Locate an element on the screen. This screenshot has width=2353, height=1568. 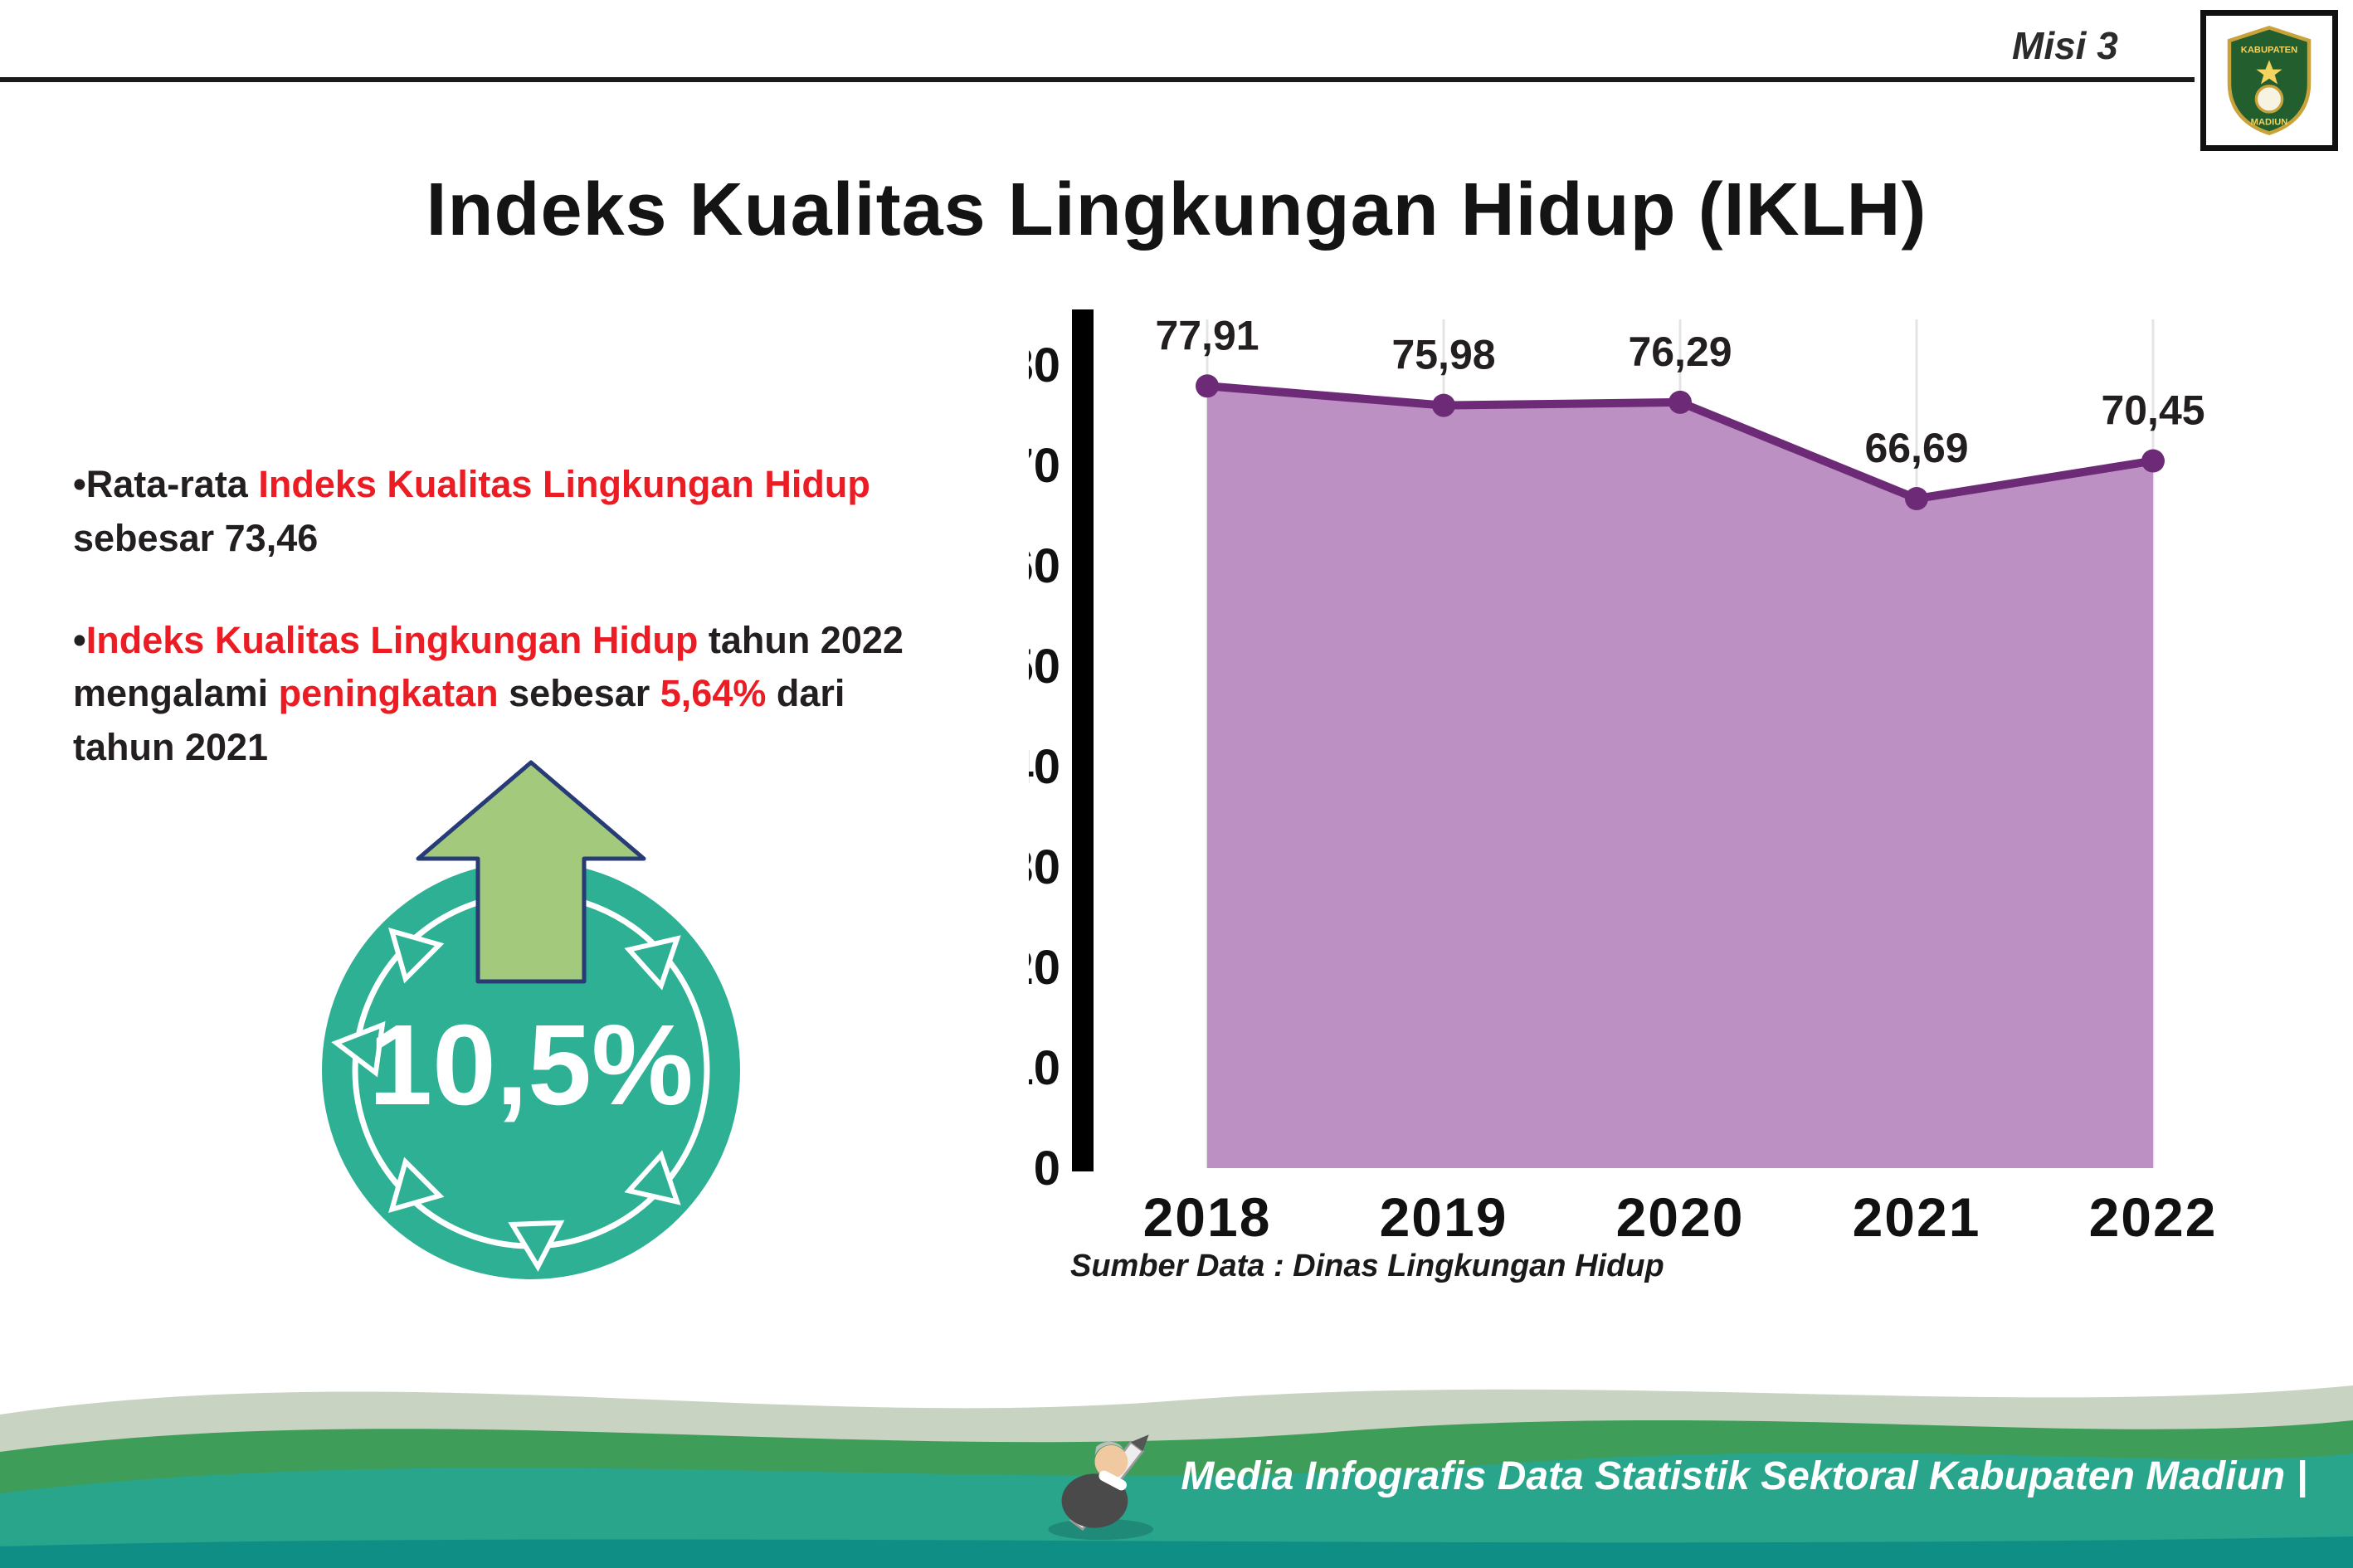
bullet-text-highlight: peningkatan is located at coordinates (388, 693).